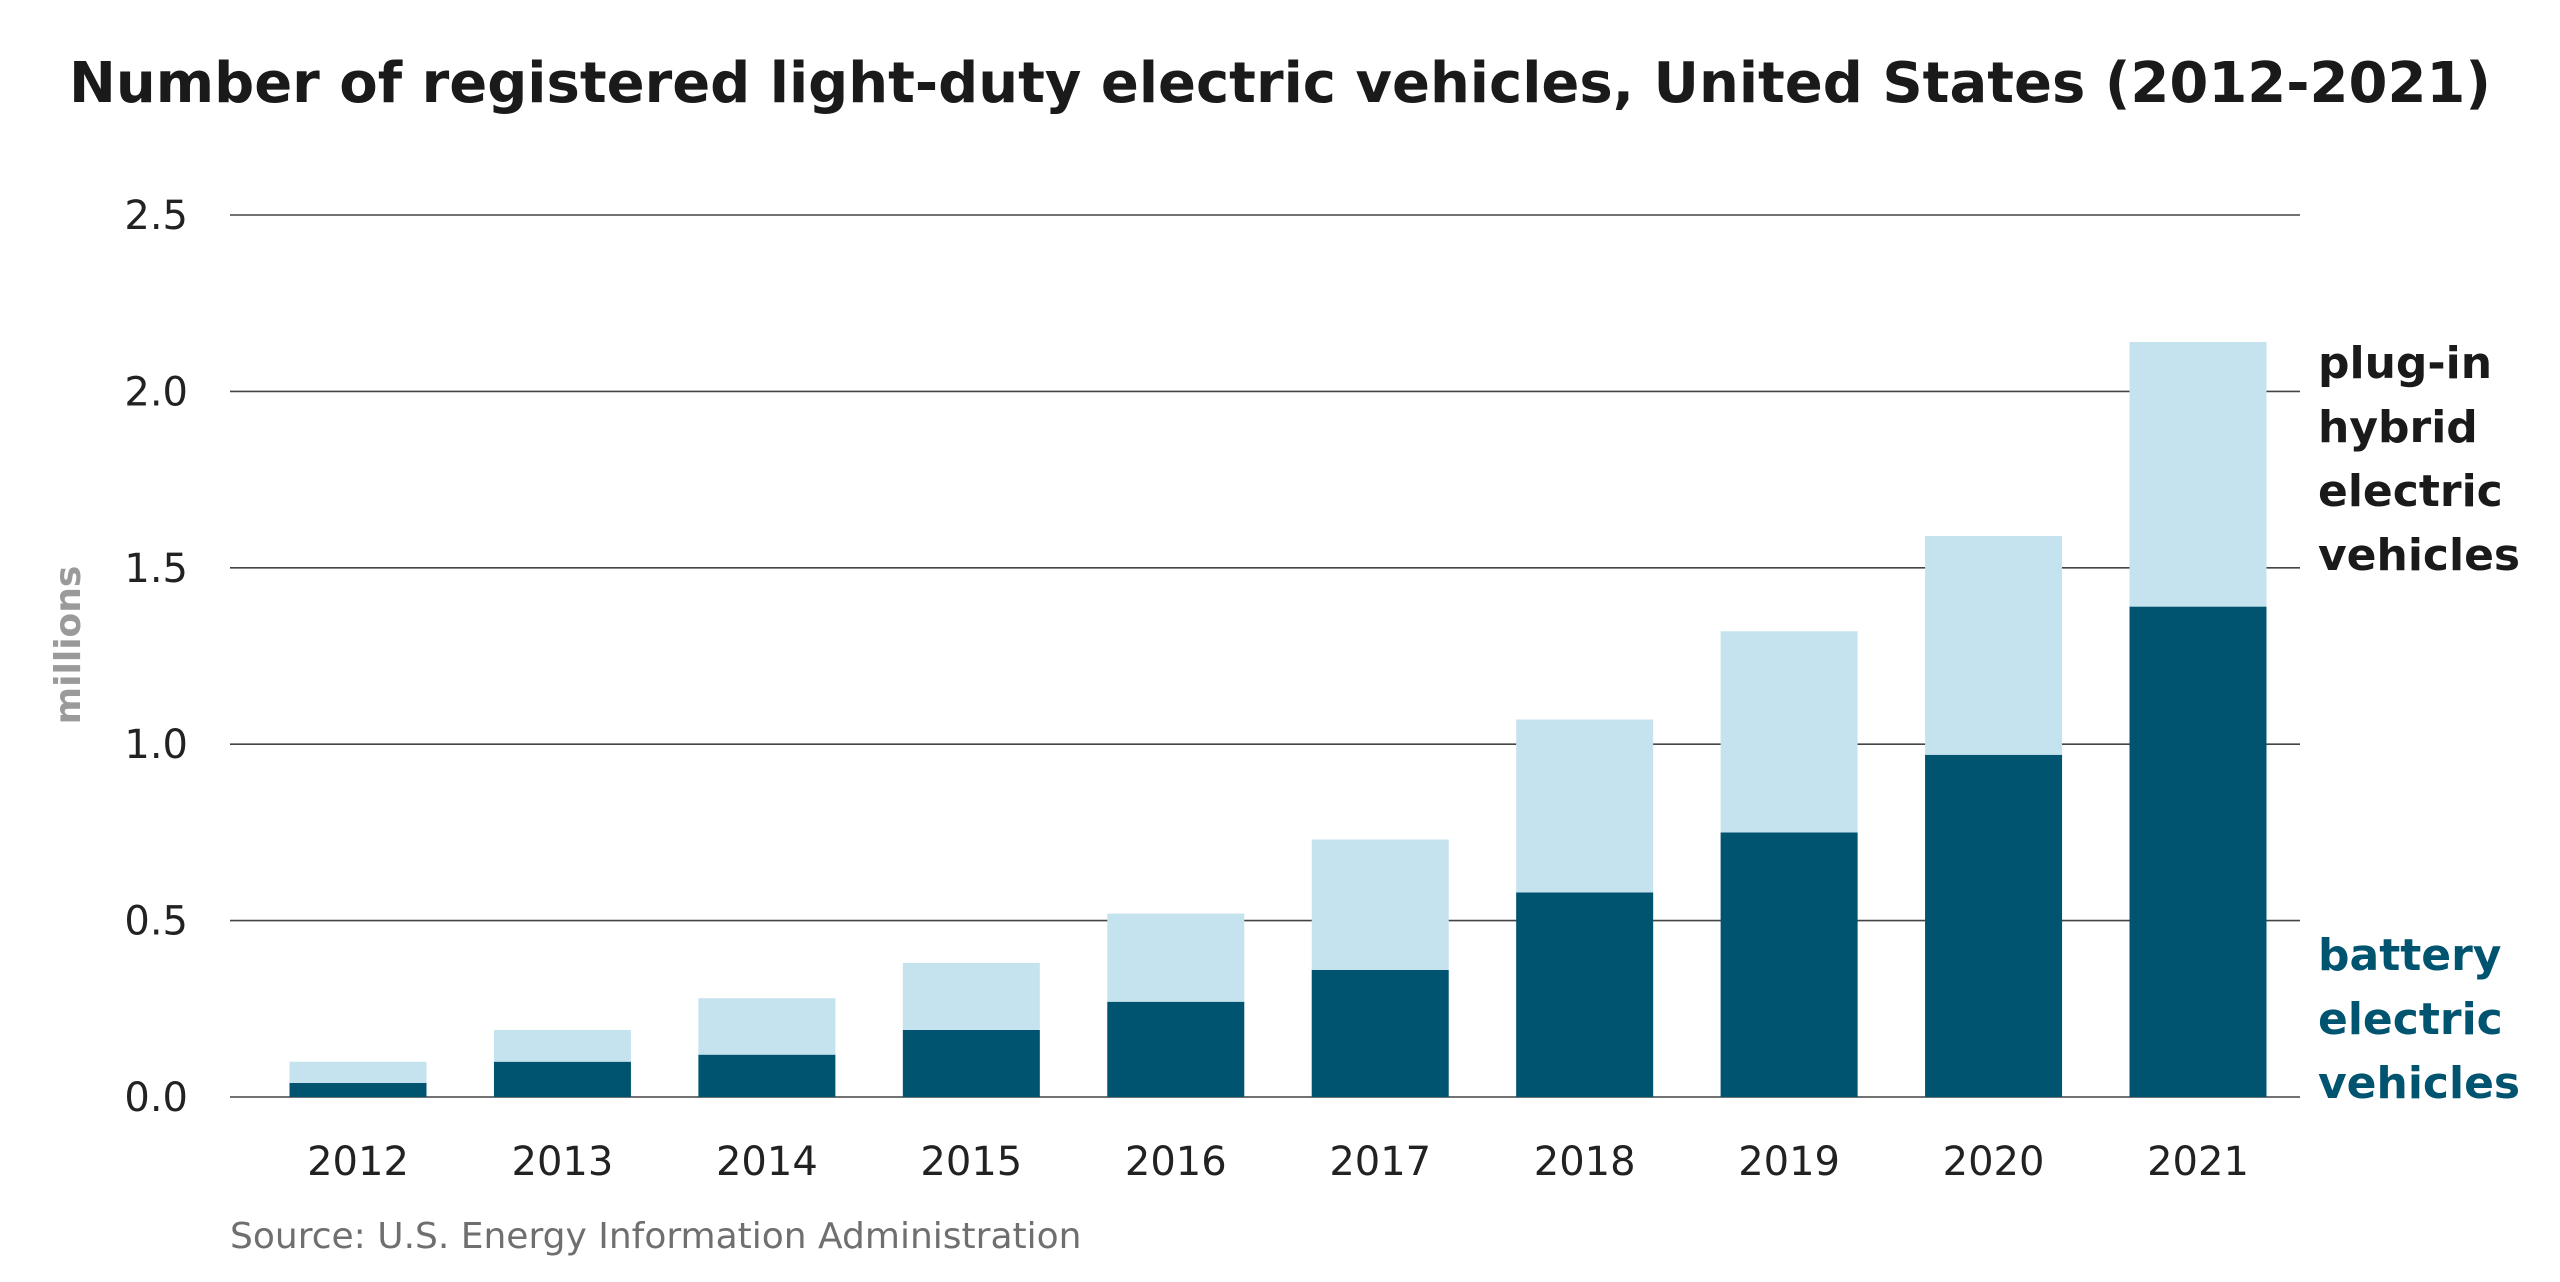  Describe the element at coordinates (1789, 964) in the screenshot. I see `bar-segment-battery-2019` at that location.